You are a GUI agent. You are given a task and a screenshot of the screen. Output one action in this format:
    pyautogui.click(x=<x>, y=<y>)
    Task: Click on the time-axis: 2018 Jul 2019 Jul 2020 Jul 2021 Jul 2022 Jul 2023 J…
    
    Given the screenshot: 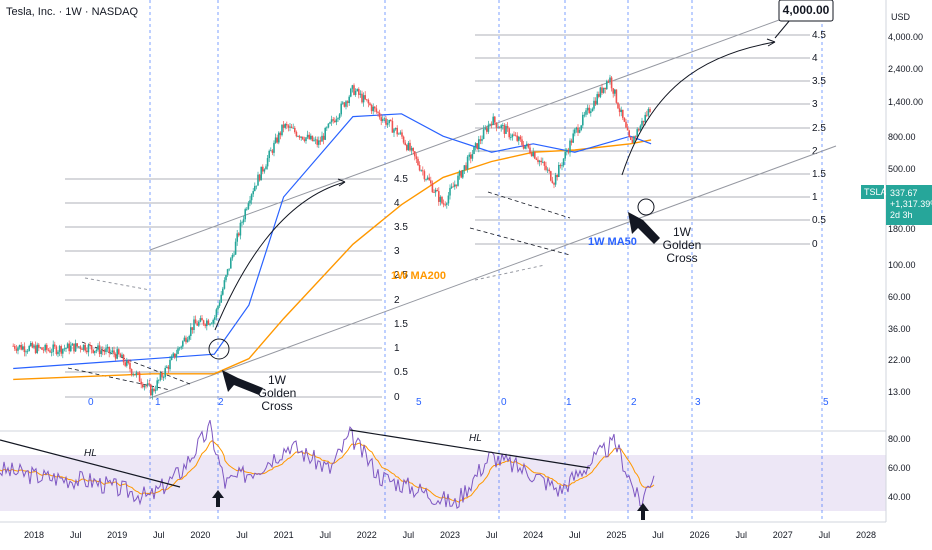 What is the action you would take?
    pyautogui.click(x=450, y=535)
    